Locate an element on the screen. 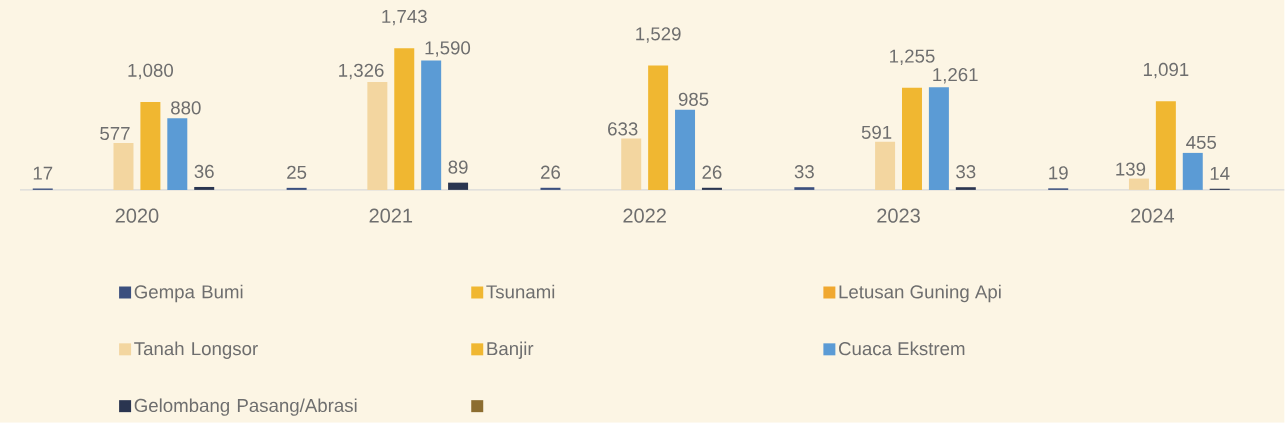  legend-label: Letusan Guning Api is located at coordinates (920, 293).